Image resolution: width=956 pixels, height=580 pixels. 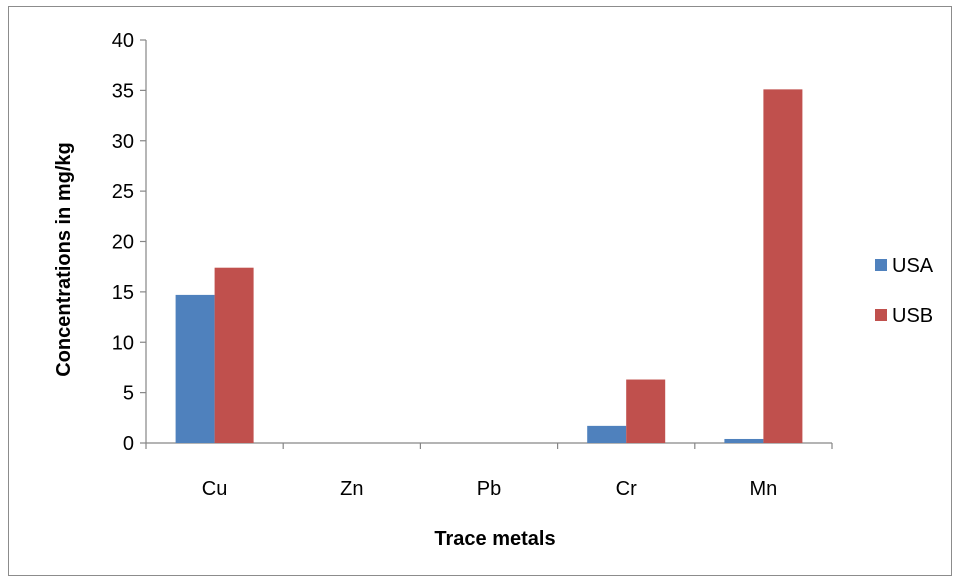 What do you see at coordinates (881, 315) in the screenshot?
I see `legend-swatch-usb` at bounding box center [881, 315].